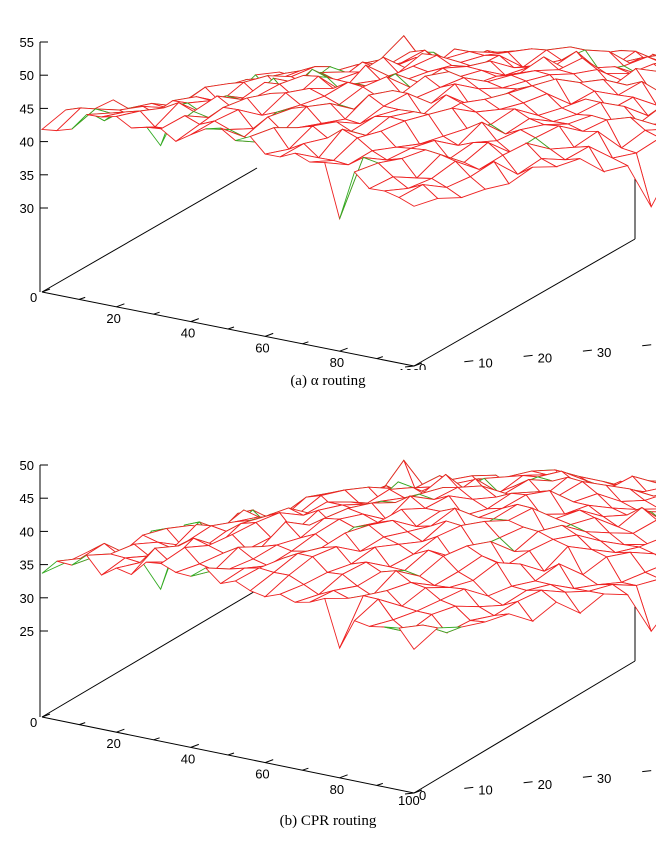 The height and width of the screenshot is (845, 656). What do you see at coordinates (288, 821) in the screenshot?
I see `caption-label: (b)` at bounding box center [288, 821].